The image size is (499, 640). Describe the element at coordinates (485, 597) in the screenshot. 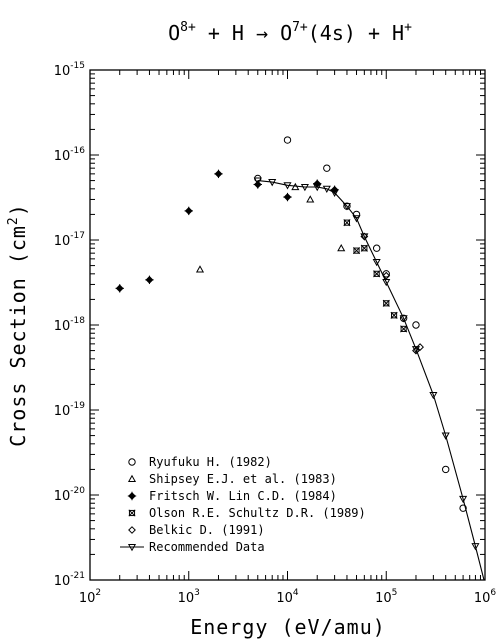

I see `x-tick-label: 10⁶` at that location.